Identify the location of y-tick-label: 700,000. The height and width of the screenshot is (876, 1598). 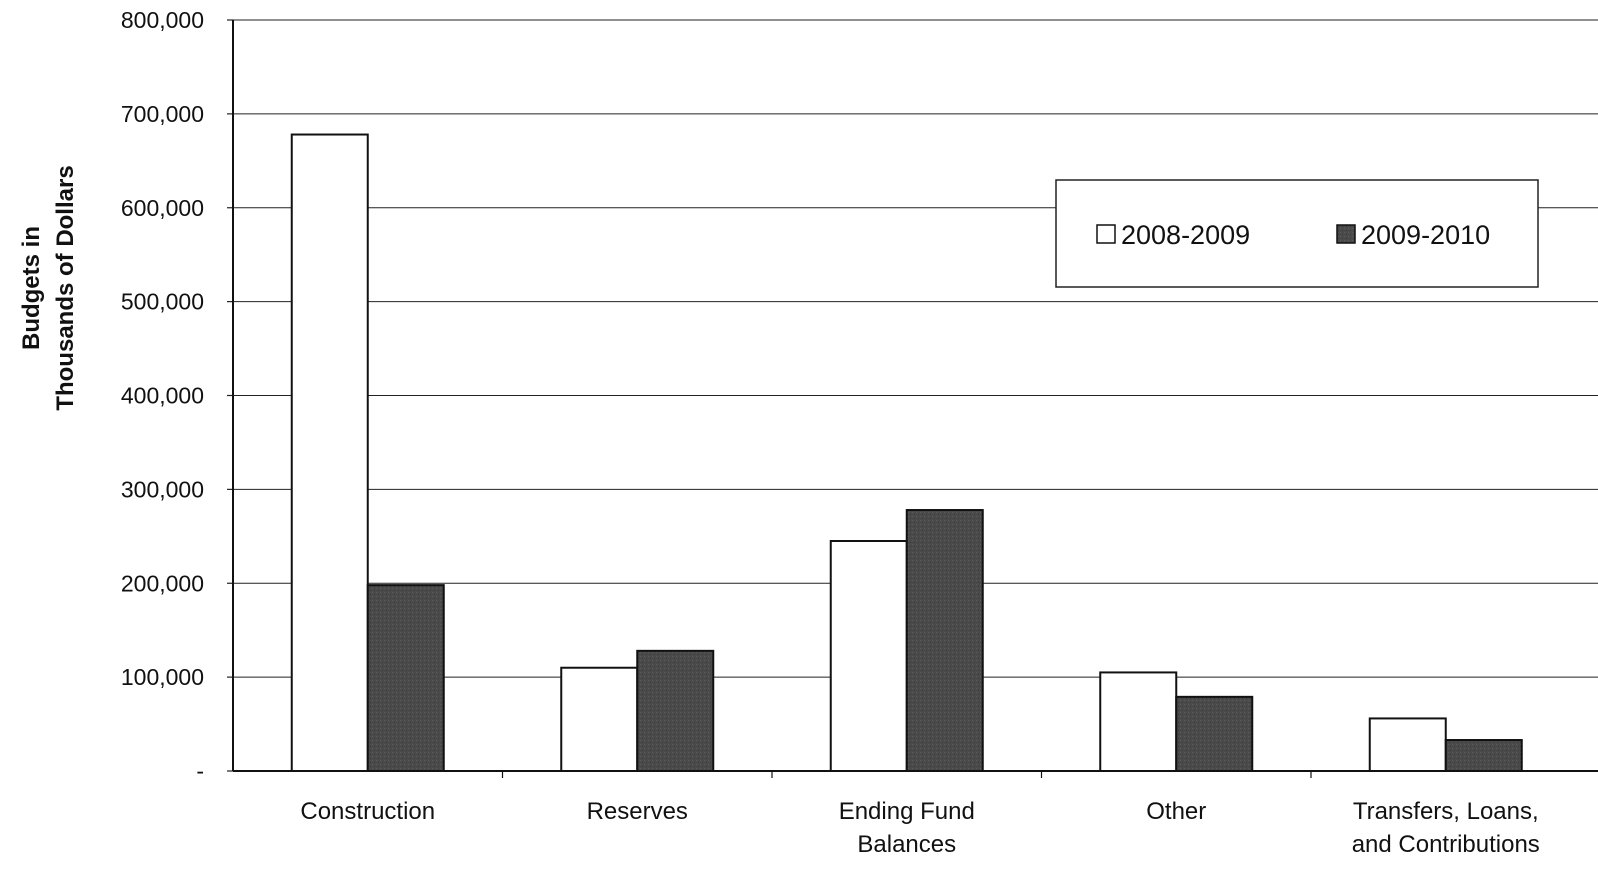
(162, 114).